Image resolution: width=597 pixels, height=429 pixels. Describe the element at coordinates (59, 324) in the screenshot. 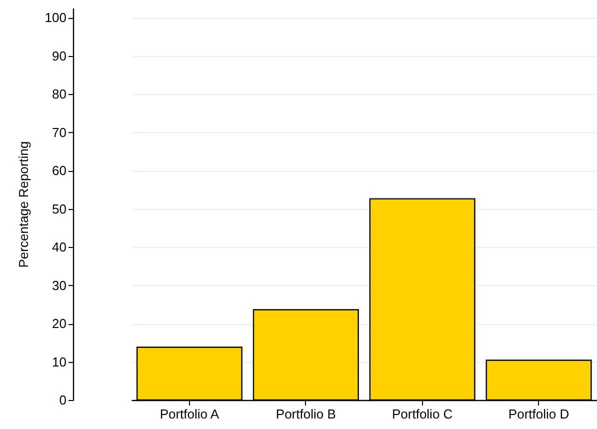

I see `y-tick-label: 20` at that location.